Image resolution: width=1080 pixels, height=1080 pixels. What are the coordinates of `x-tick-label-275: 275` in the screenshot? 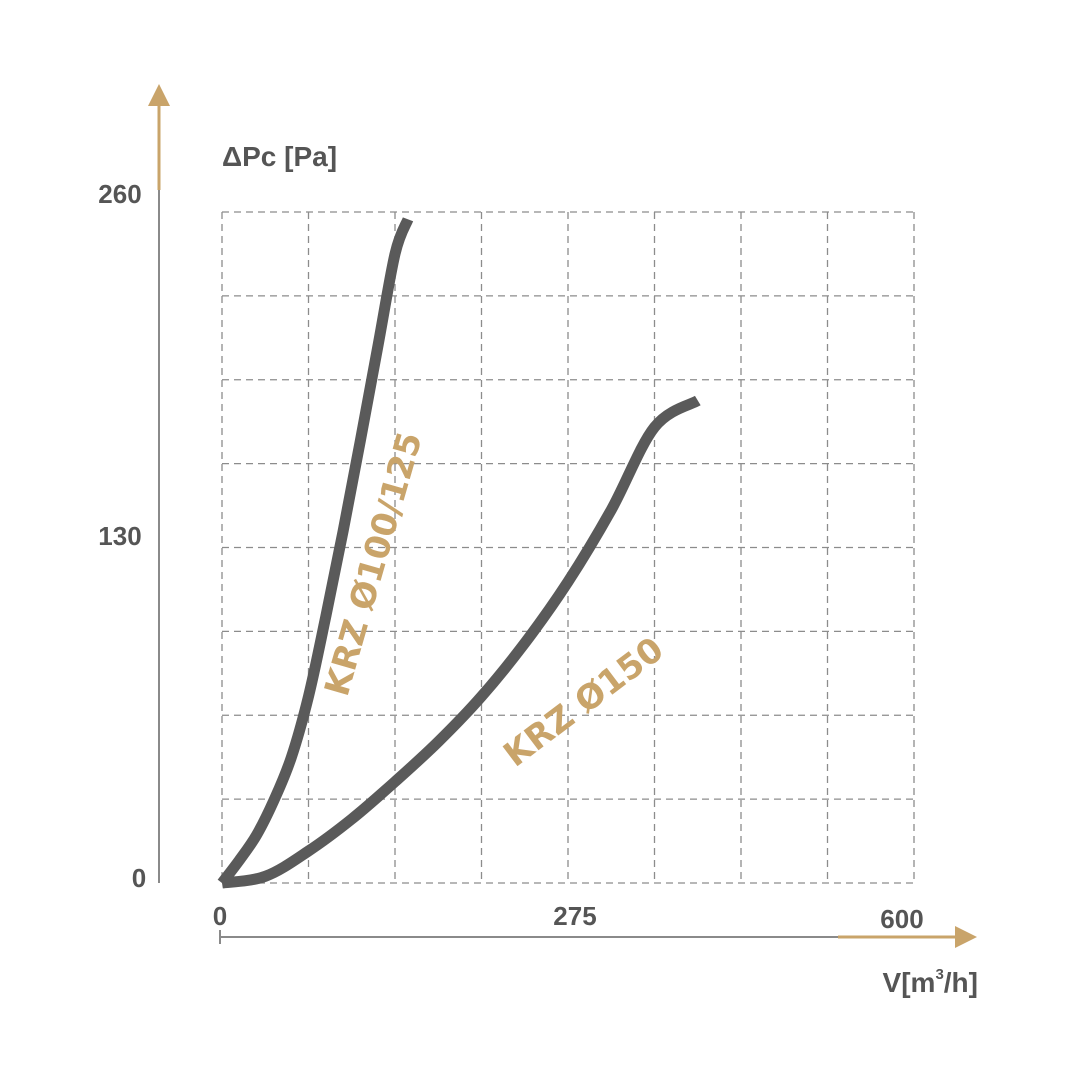 It's located at (574, 916).